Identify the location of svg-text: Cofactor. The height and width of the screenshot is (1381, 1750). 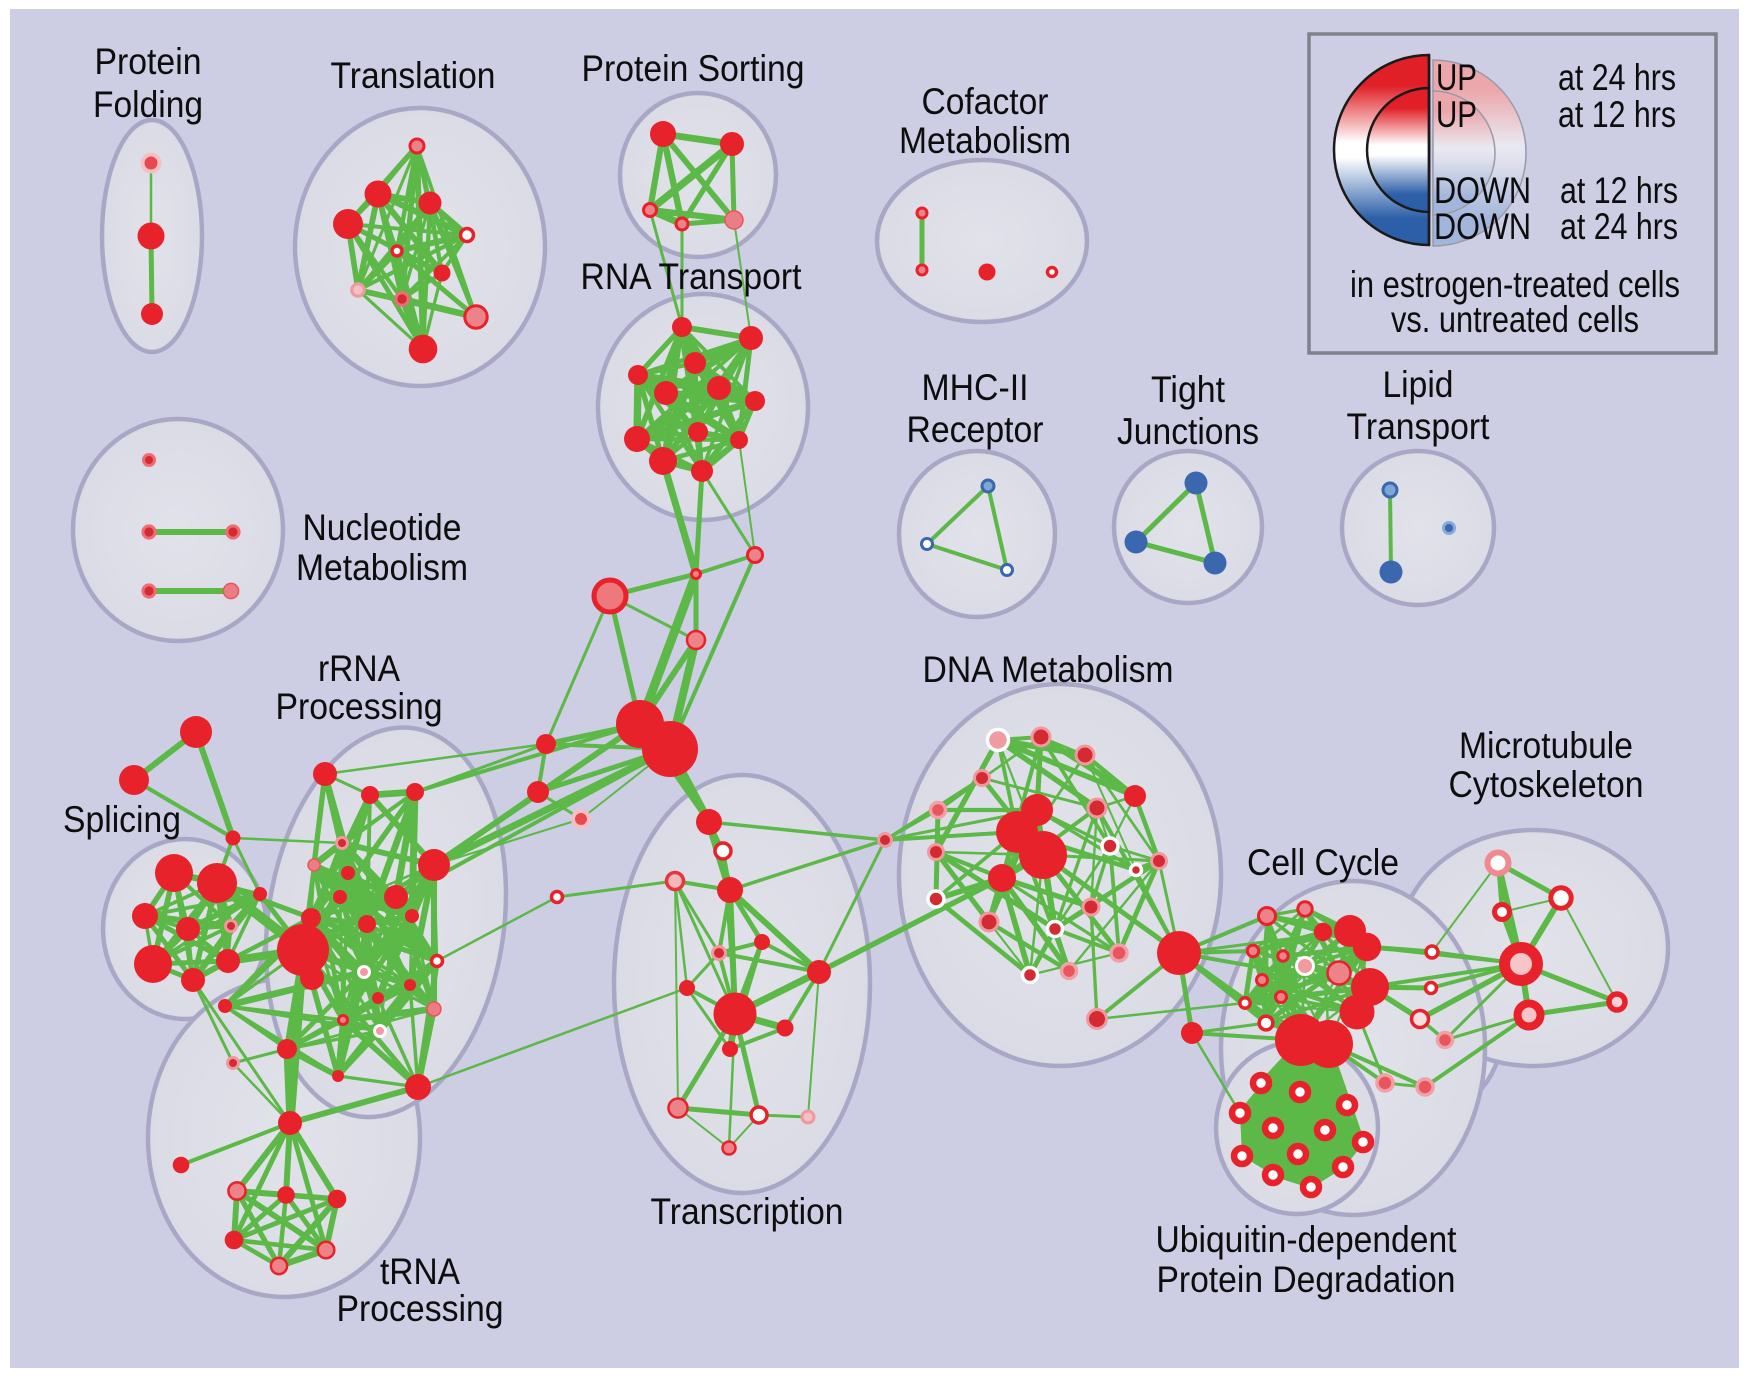
(985, 101).